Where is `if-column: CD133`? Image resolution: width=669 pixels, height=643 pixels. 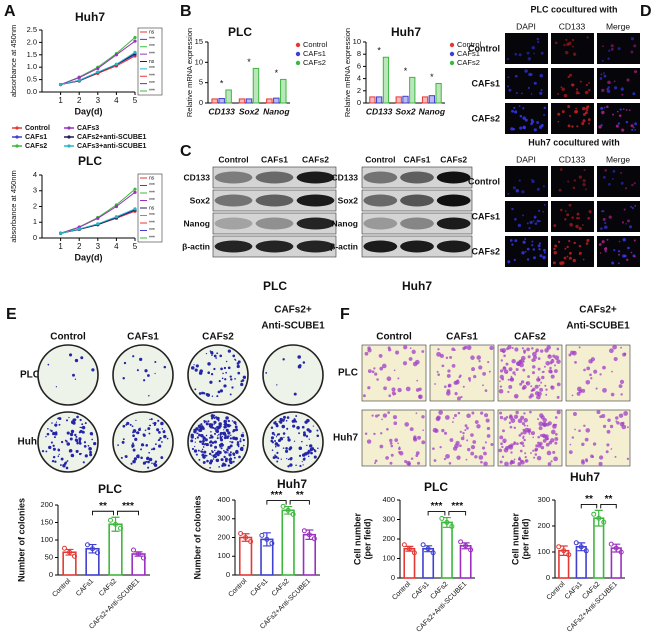
if-column: CD133 is located at coordinates (572, 26).